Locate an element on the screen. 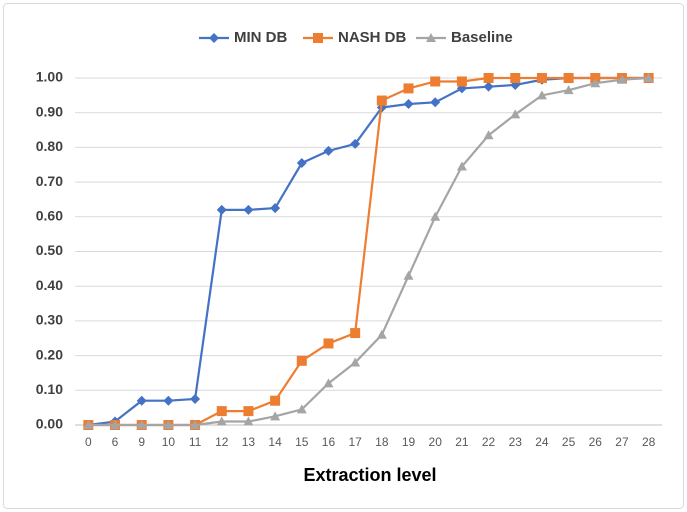 Image resolution: width=687 pixels, height=512 pixels. x-axis-title: Extraction level is located at coordinates (369, 475).